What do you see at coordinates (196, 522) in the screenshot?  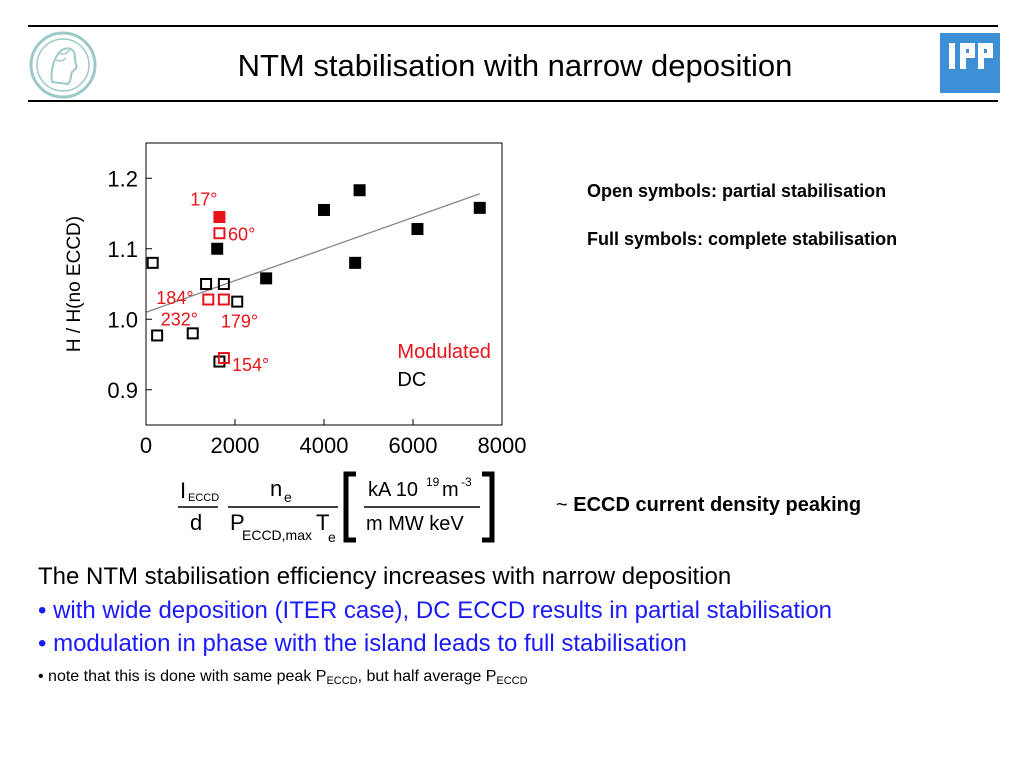 I see `formula-d: d` at bounding box center [196, 522].